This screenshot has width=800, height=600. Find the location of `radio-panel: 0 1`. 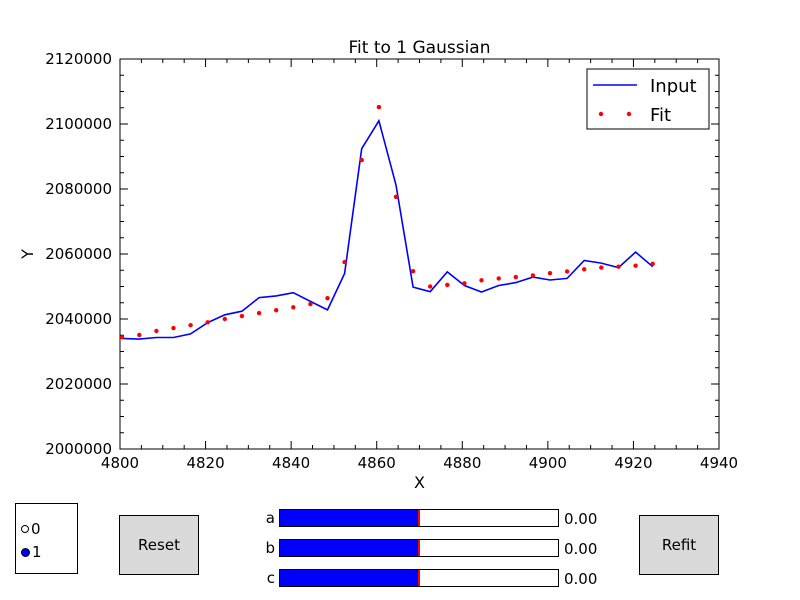

radio-panel: 0 1 is located at coordinates (46, 538).